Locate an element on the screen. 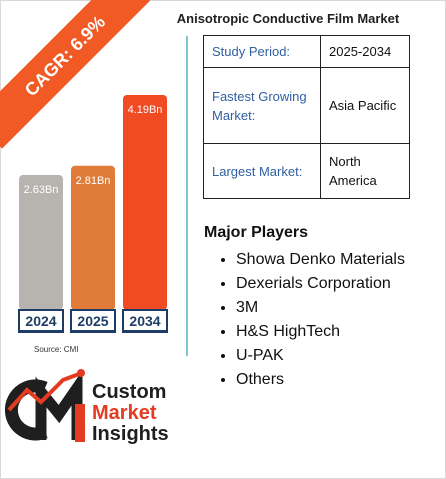  logo-wordmark: Custom Market Insights is located at coordinates (130, 413).